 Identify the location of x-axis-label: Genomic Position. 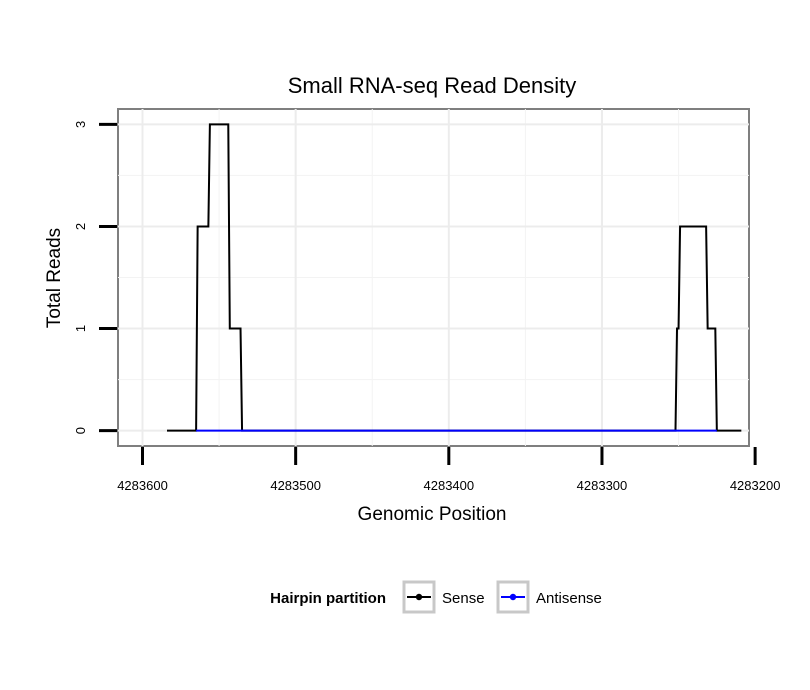
(432, 514).